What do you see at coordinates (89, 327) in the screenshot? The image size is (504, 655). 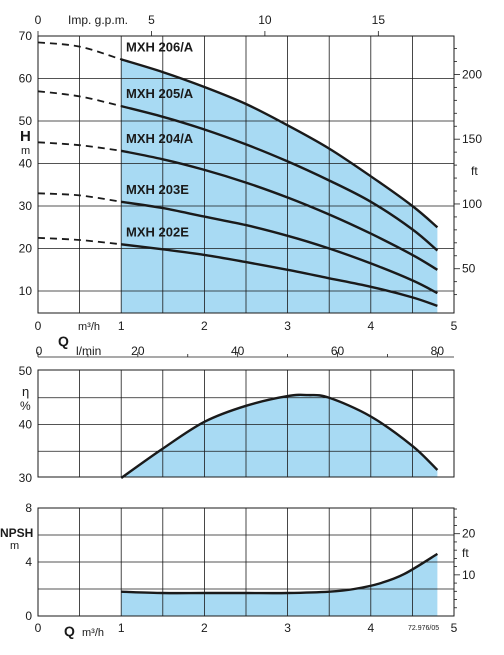 I see `x-unit-label: m³/h` at bounding box center [89, 327].